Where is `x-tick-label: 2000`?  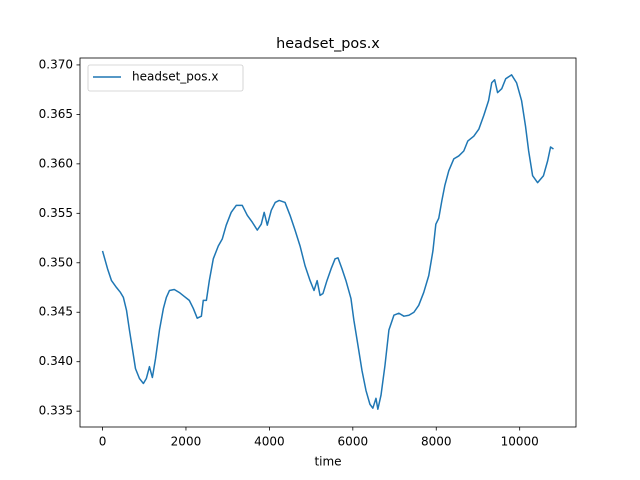
x-tick-label: 2000 is located at coordinates (186, 442).